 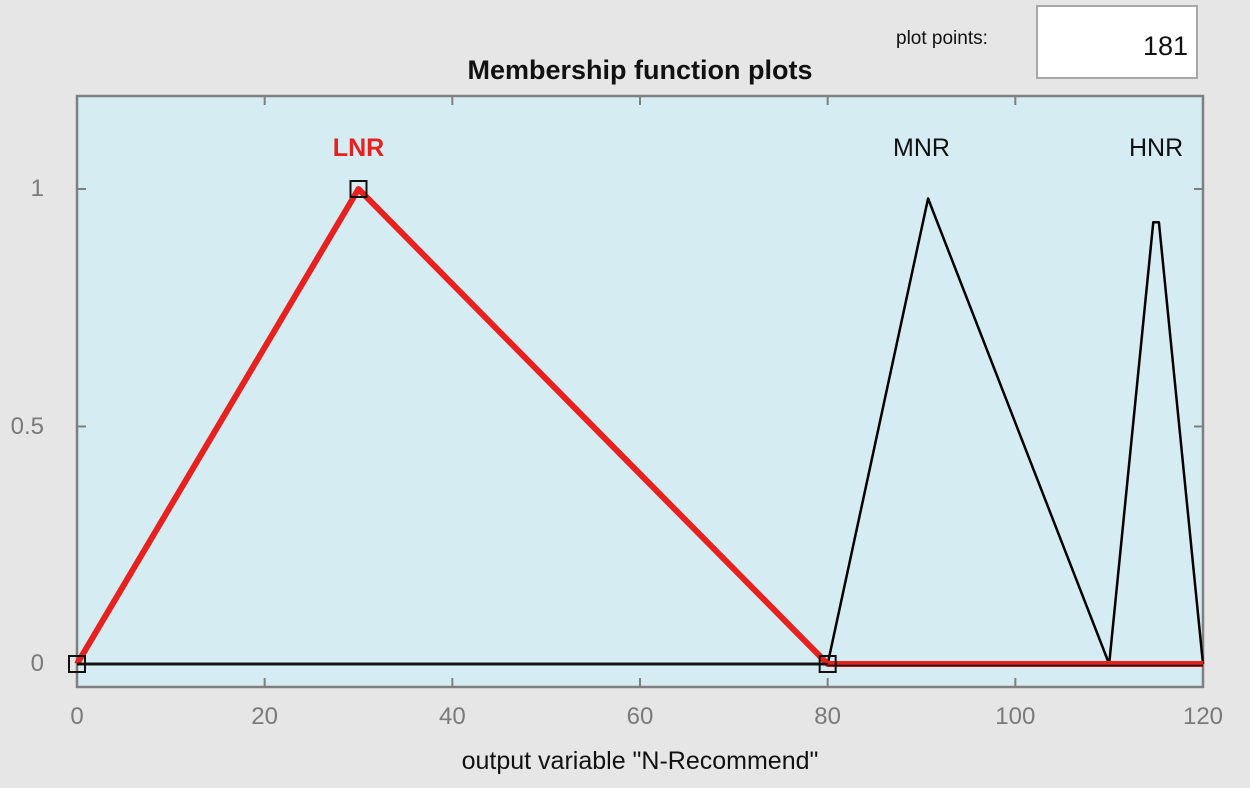 I want to click on x-tick-label: 60, so click(x=640, y=716).